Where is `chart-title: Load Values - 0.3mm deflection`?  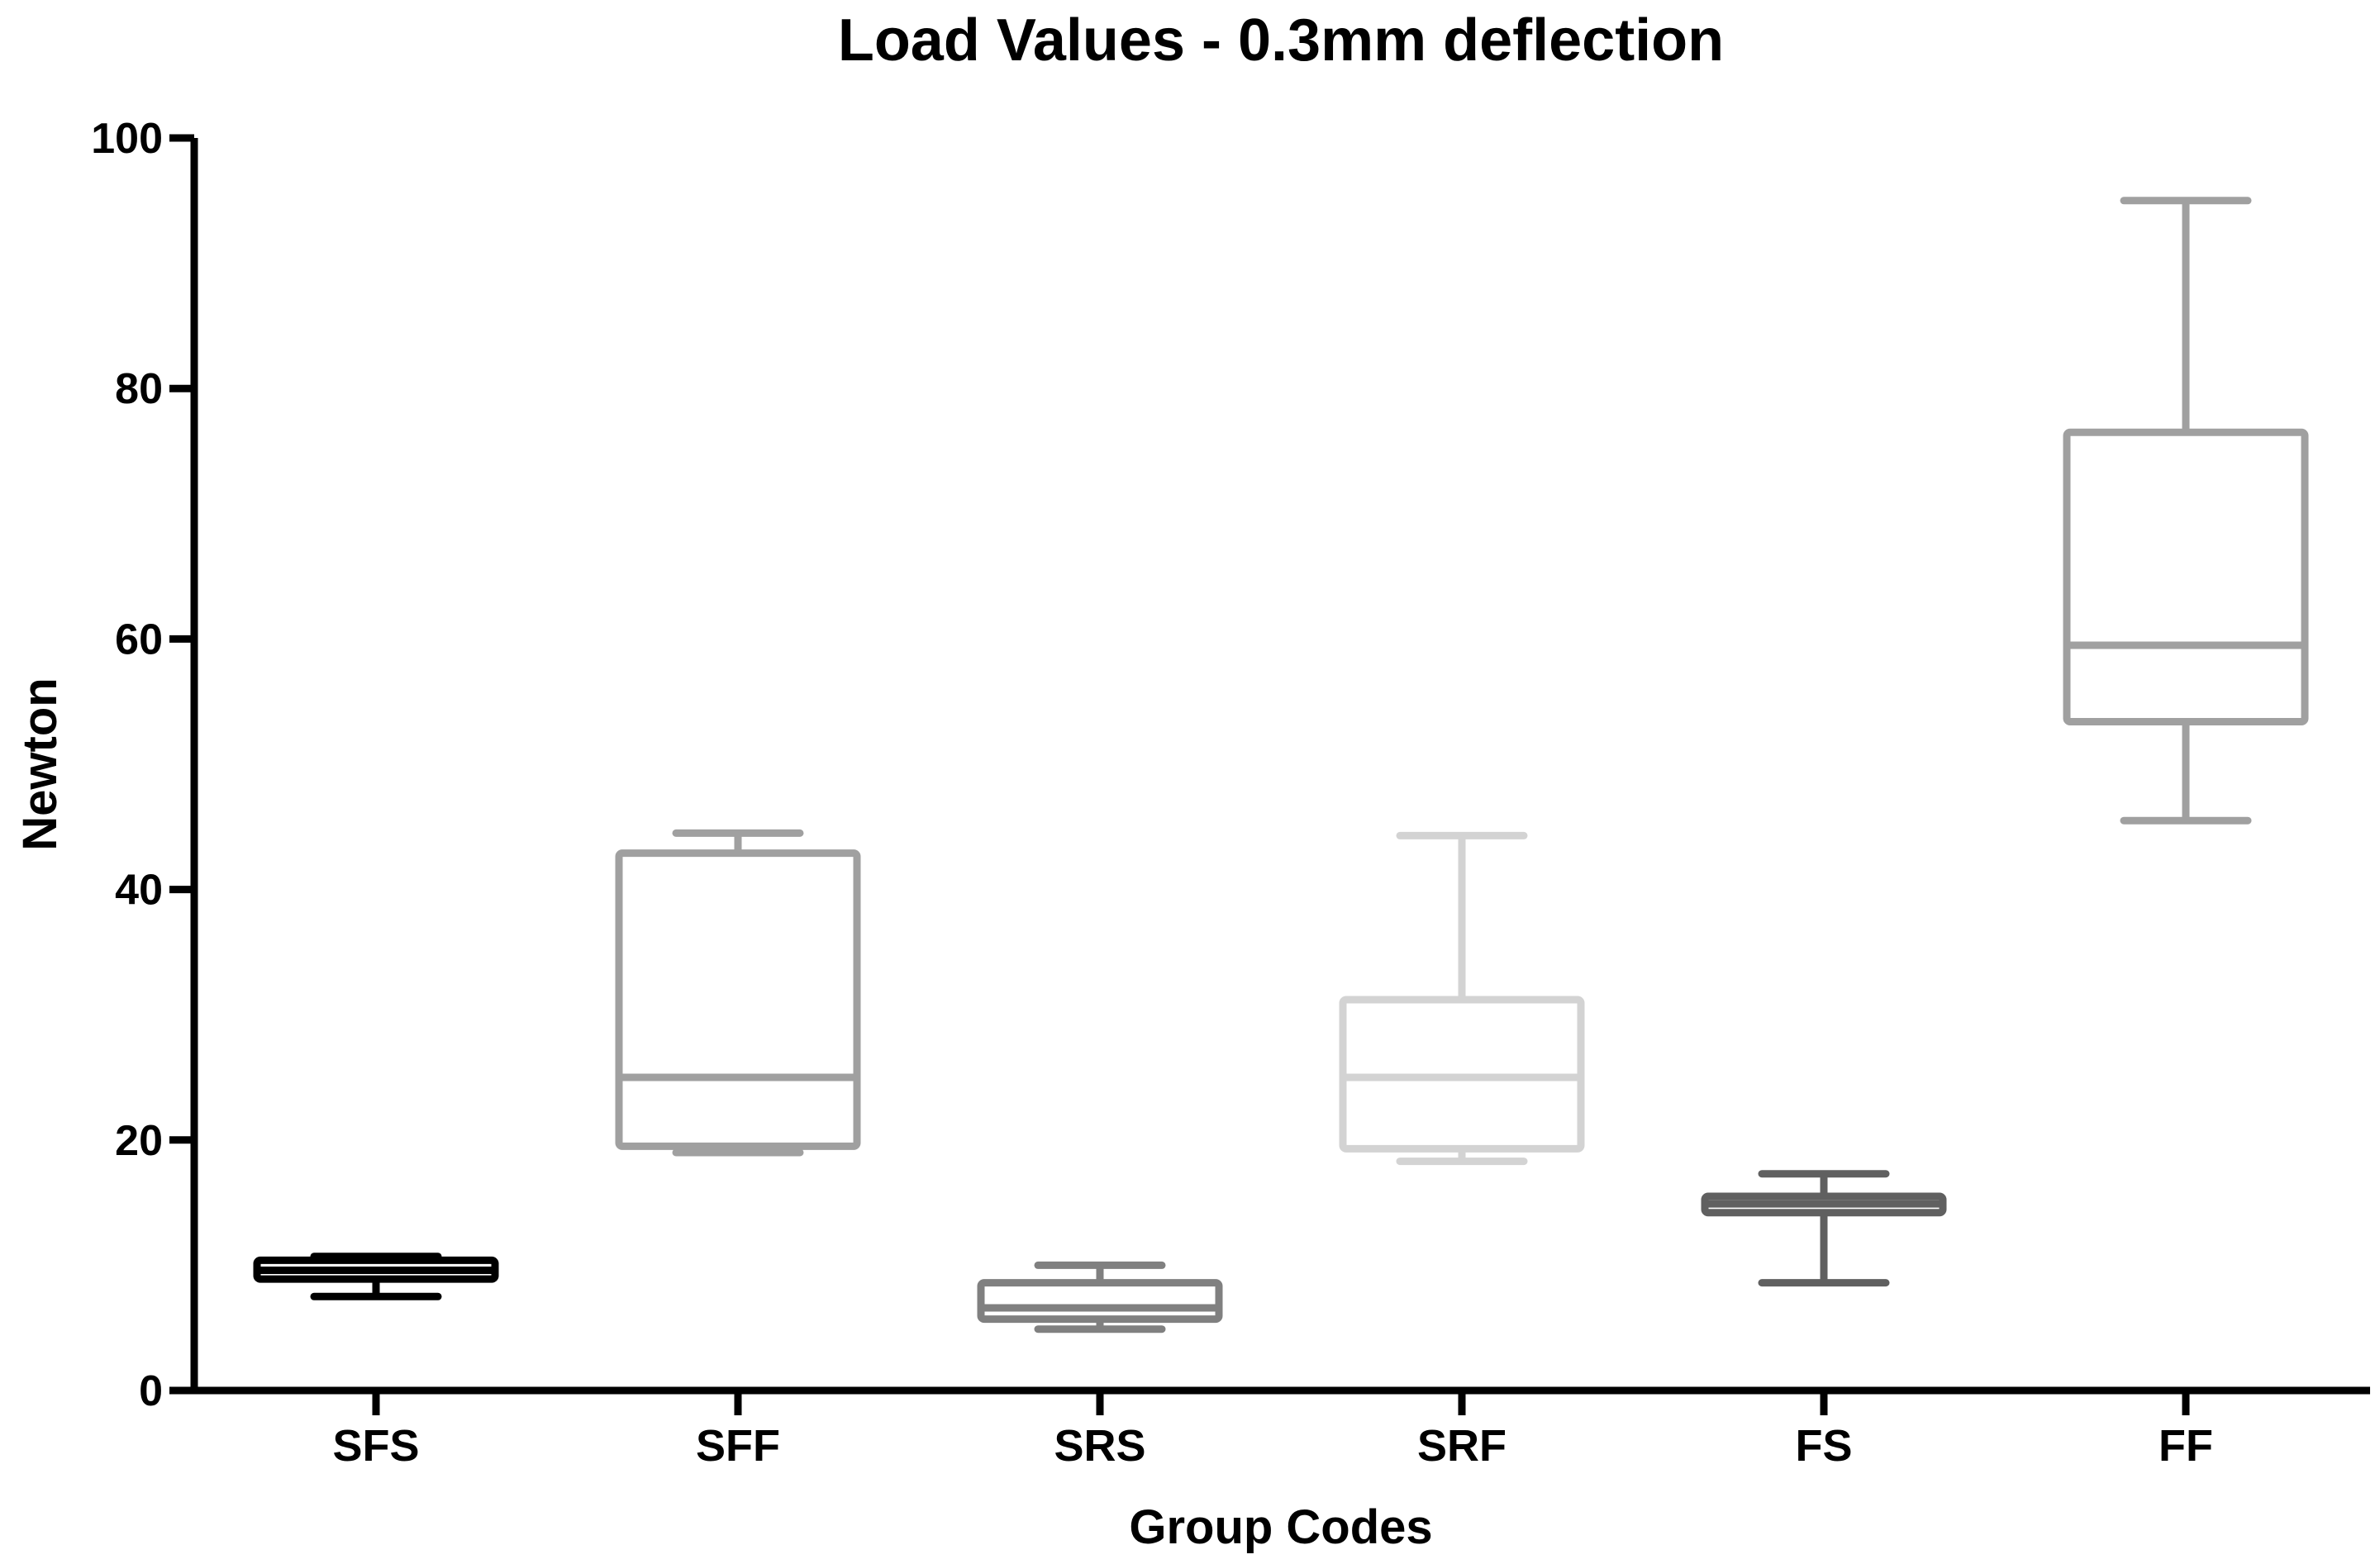
chart-title: Load Values - 0.3mm deflection is located at coordinates (1281, 40).